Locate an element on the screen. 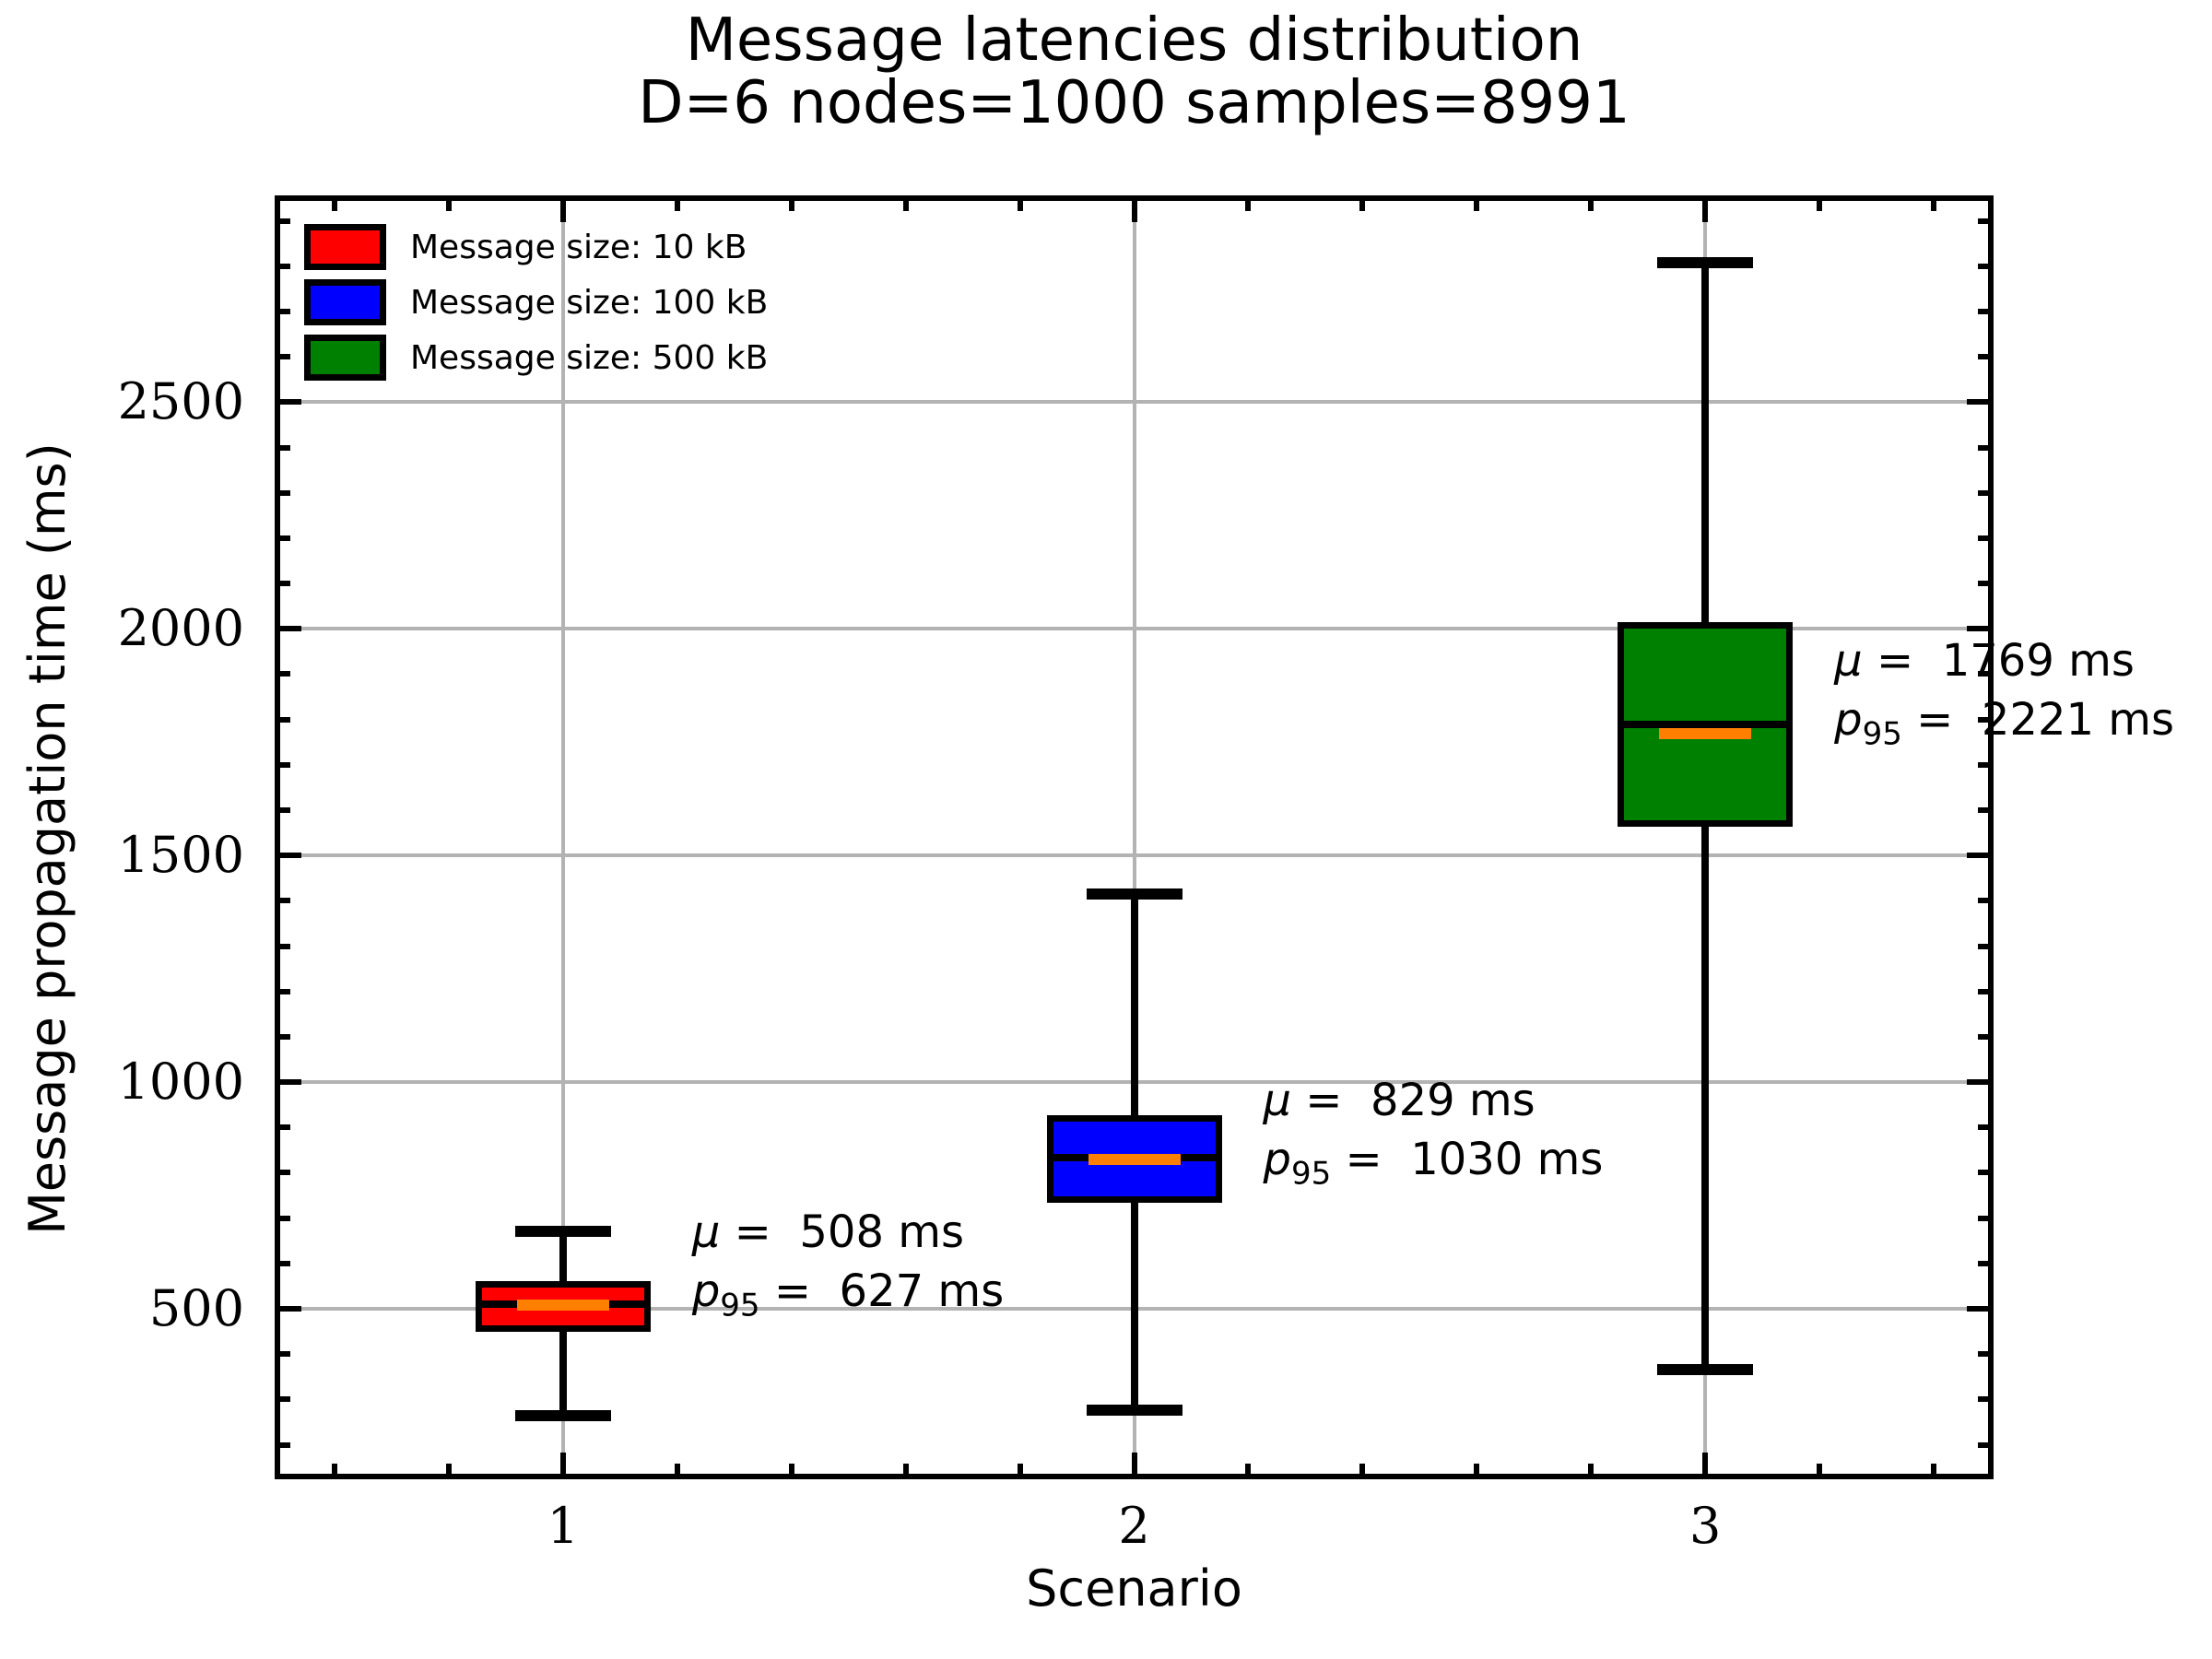 The height and width of the screenshot is (1659, 2212). p95-annotation-line: p95 = 1030 ms is located at coordinates (1433, 1163).